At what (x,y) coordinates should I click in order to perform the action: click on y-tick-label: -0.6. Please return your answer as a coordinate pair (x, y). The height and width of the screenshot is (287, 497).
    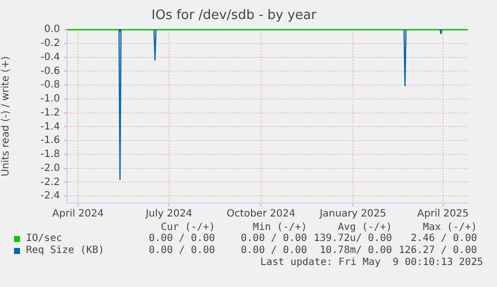
    Looking at the image, I should click on (50, 71).